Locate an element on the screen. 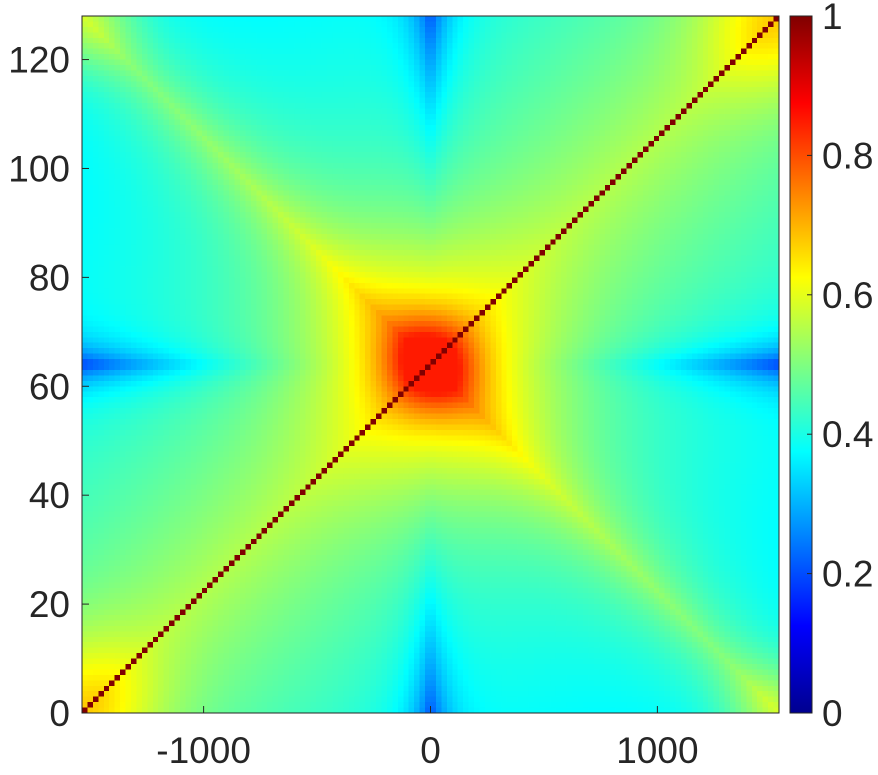 Image resolution: width=878 pixels, height=775 pixels. colorbar-axis: 0 0.2 0.4 0.6 0.8 1 is located at coordinates (840, 367).